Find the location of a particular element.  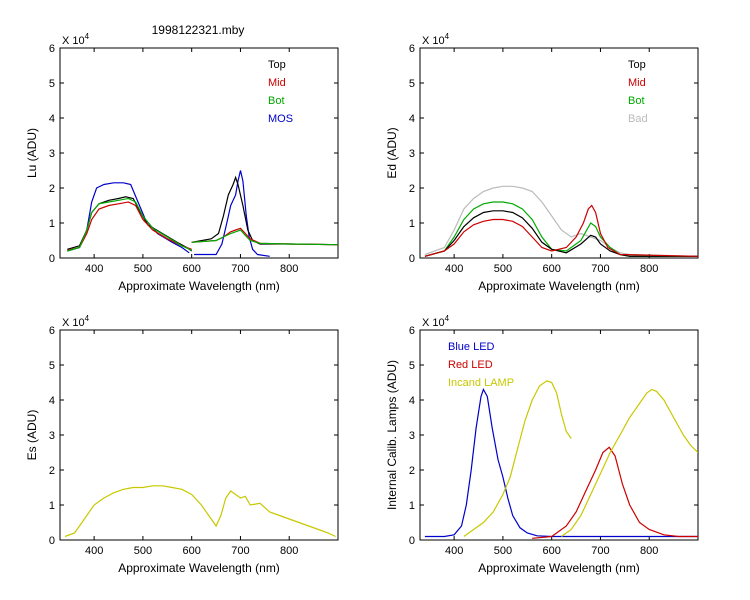

series-line-bot is located at coordinates (129, 224).